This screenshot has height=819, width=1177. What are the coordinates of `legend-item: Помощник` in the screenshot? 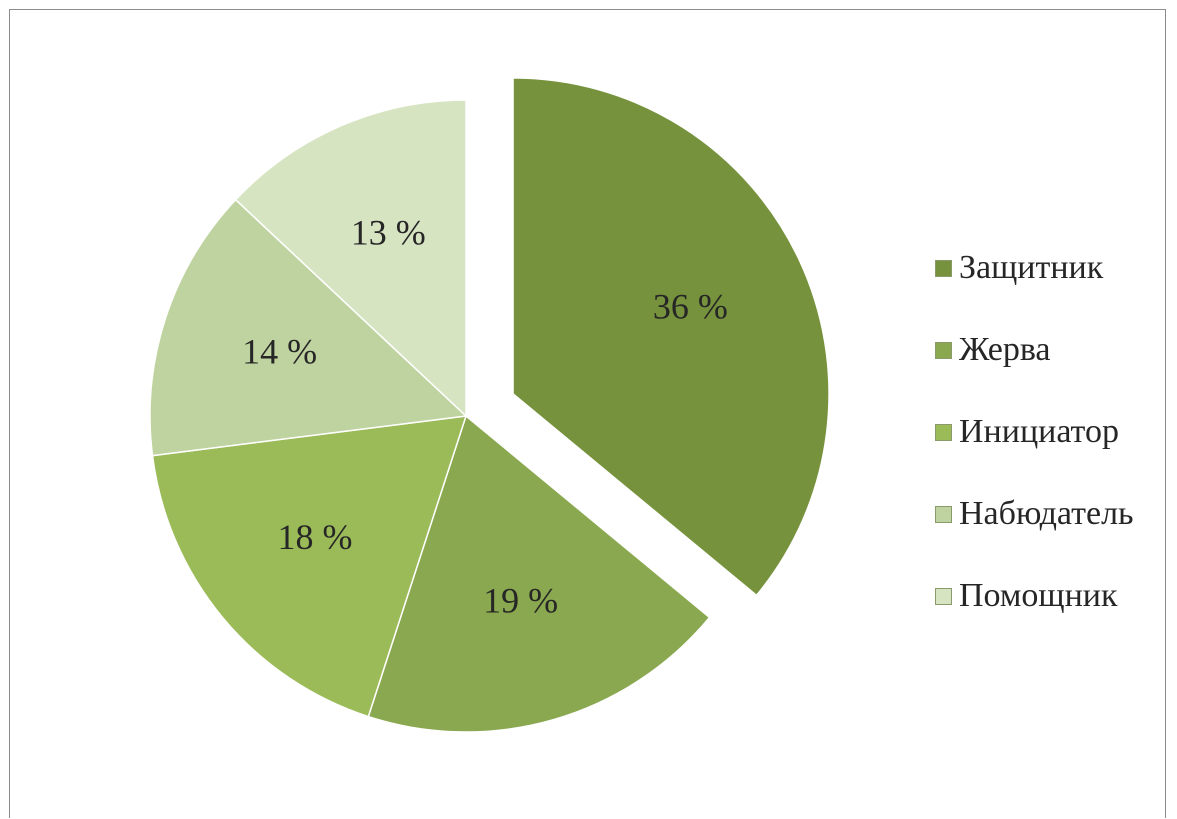 It's located at (1034, 596).